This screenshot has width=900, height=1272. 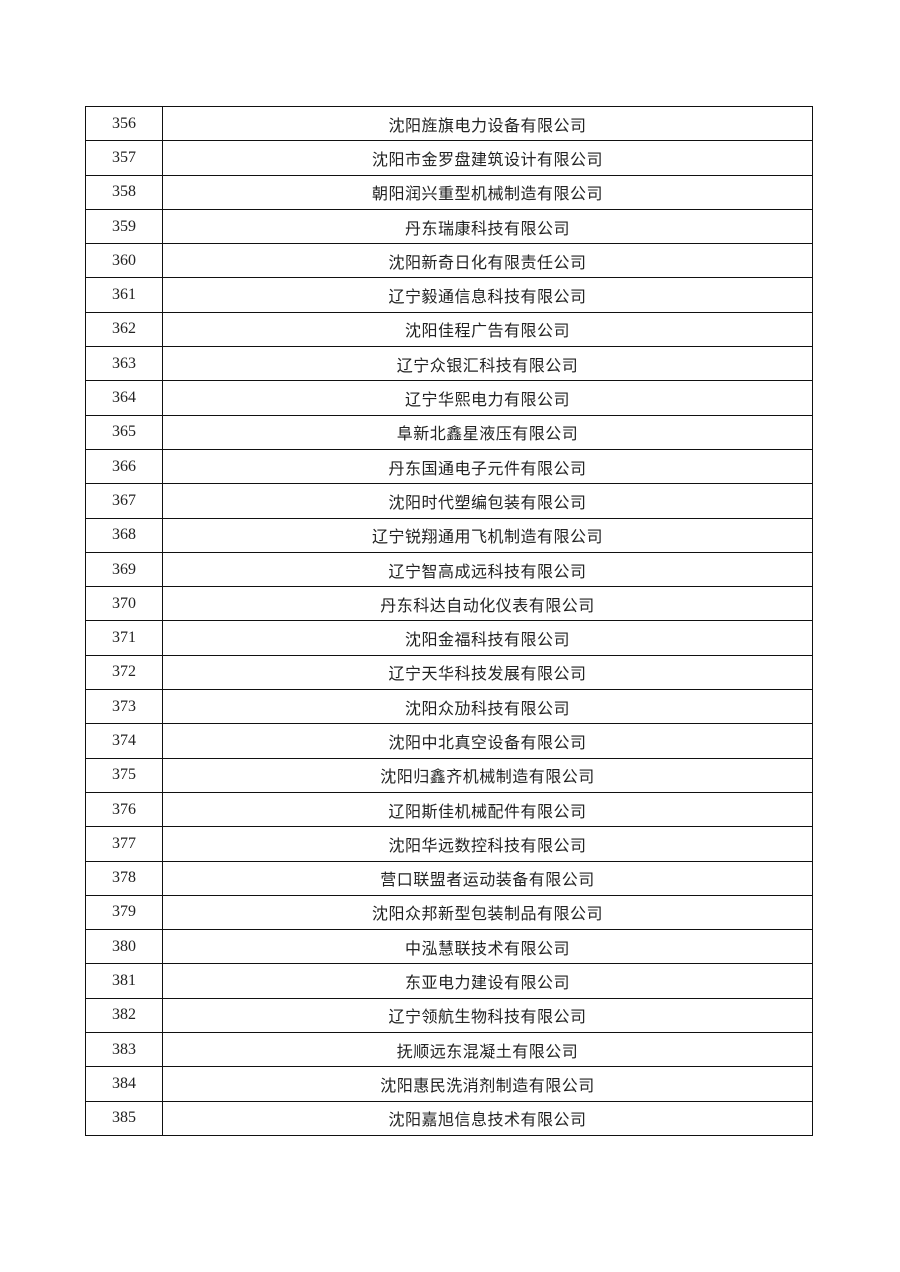 What do you see at coordinates (487, 432) in the screenshot?
I see `company-name: 阜新北鑫星液压有限公司` at bounding box center [487, 432].